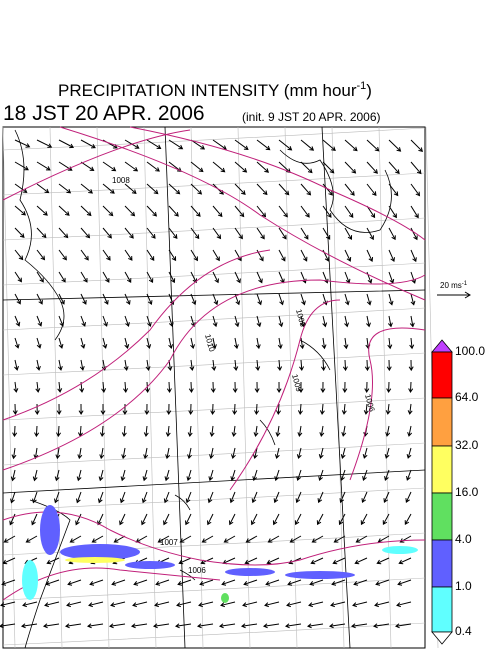 Image resolution: width=500 pixels, height=650 pixels. What do you see at coordinates (311, 117) in the screenshot?
I see `init-time: (init. 9 JST 20 APR. 2006)` at bounding box center [311, 117].